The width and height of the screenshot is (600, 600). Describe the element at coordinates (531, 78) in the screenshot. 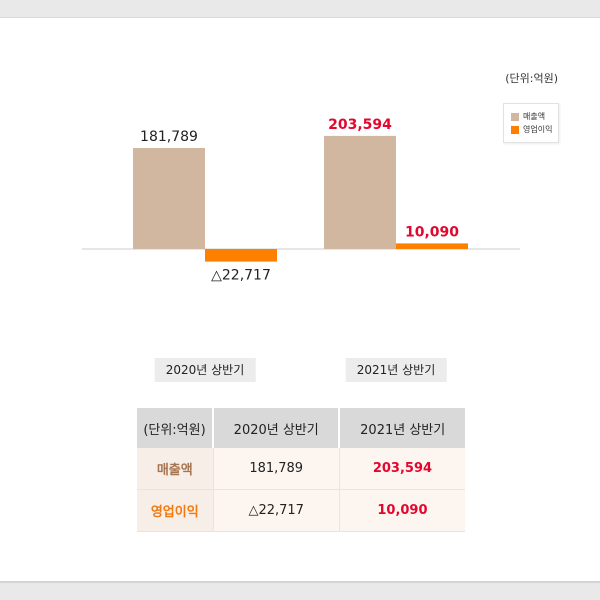

I see `unit-label: (단위:억원)` at that location.